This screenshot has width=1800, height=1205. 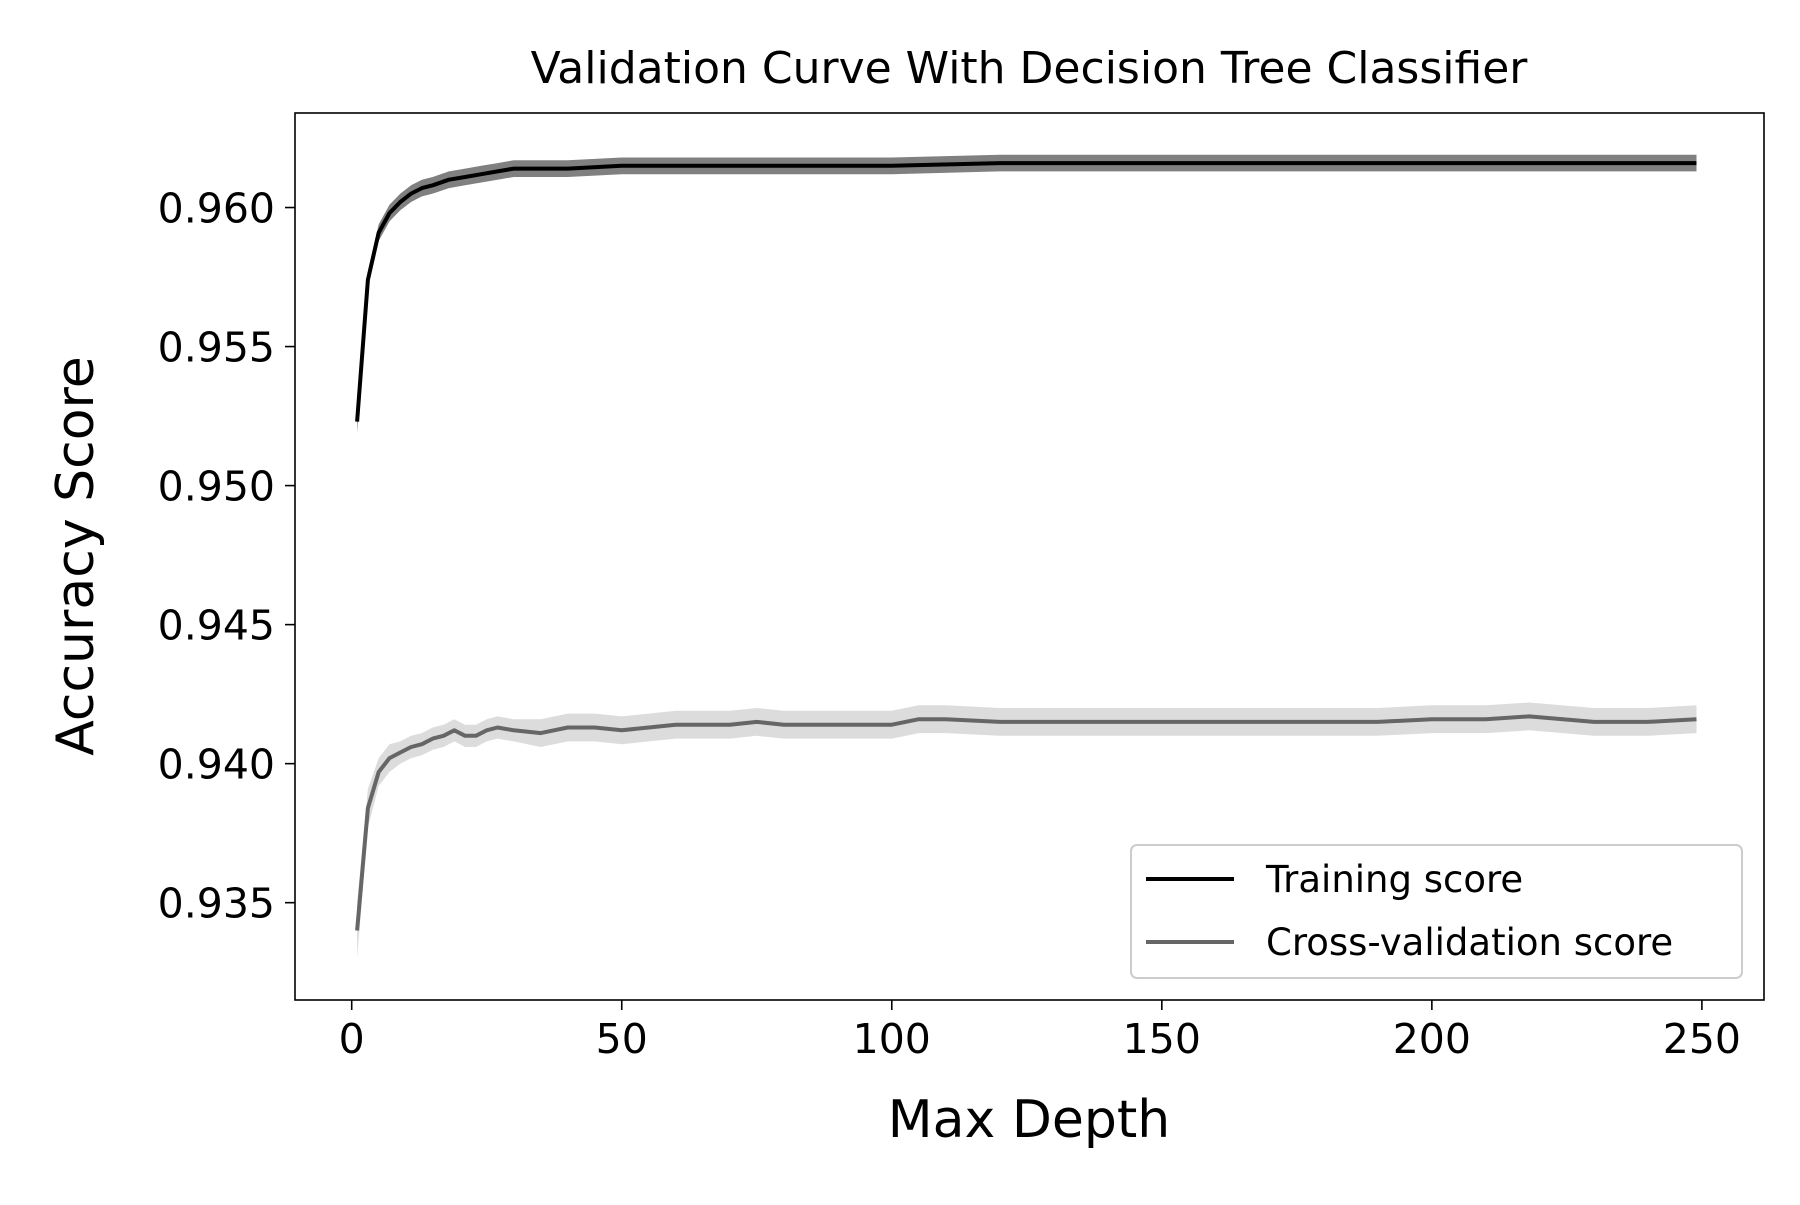 I want to click on legend-box, so click(x=1436, y=911).